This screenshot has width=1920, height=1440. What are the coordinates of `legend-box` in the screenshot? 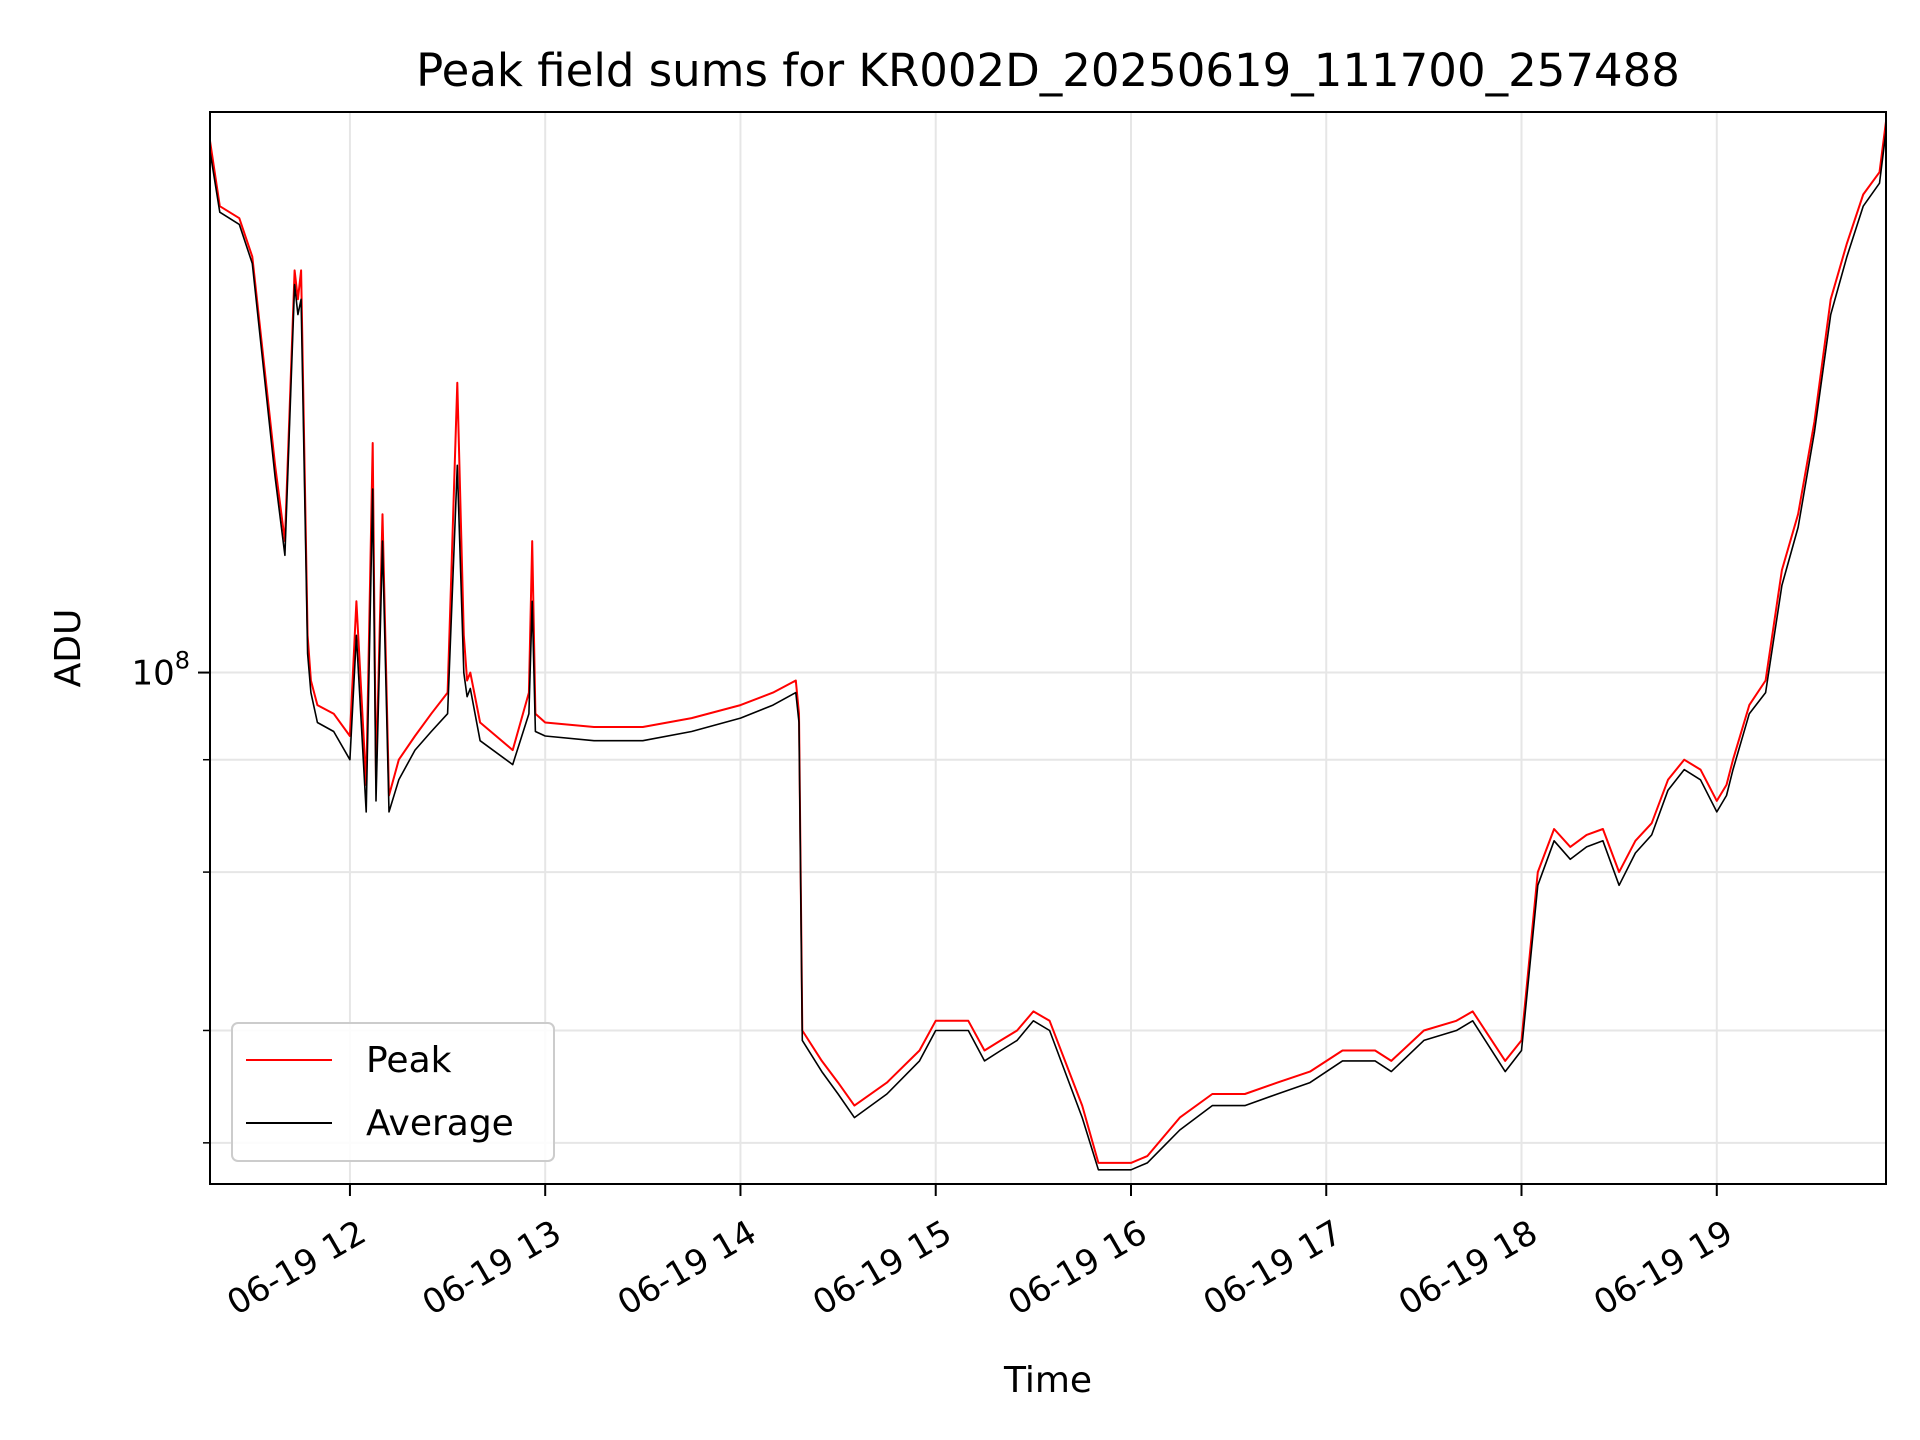 It's located at (393, 1092).